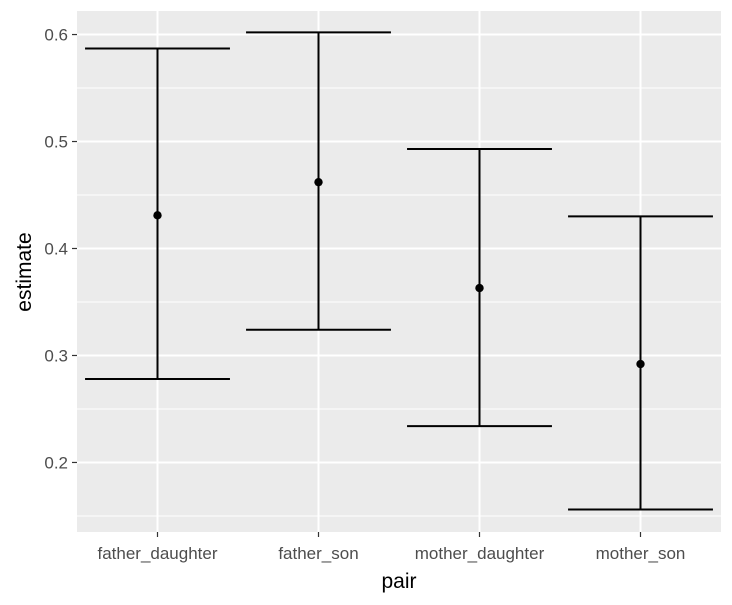 The image size is (732, 605). Describe the element at coordinates (56, 142) in the screenshot. I see `y-tick-label: 0.5` at that location.